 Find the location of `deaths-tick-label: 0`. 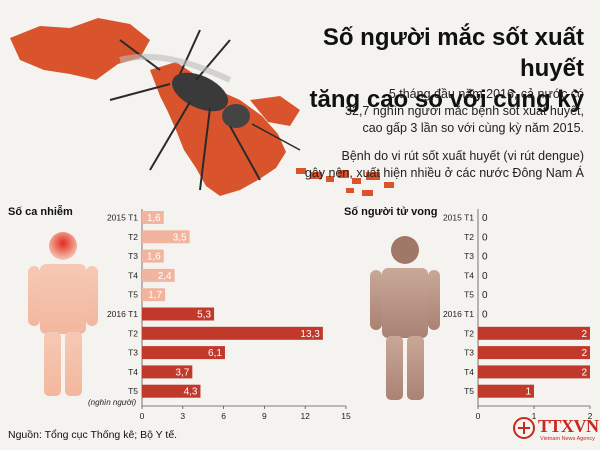

deaths-tick-label: 0 is located at coordinates (478, 416).